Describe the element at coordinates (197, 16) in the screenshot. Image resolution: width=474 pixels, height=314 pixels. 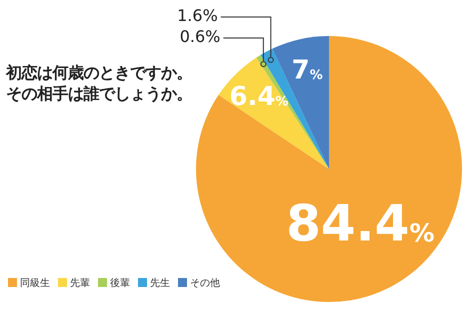
I see `data-label: 1.6%` at that location.